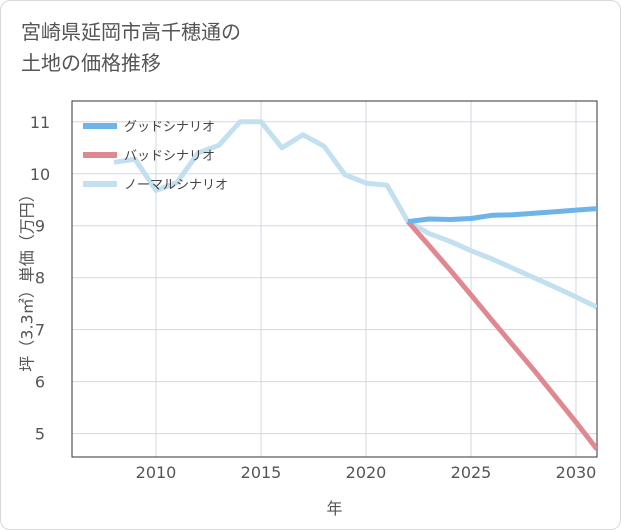 Image resolution: width=621 pixels, height=530 pixels. What do you see at coordinates (40, 174) in the screenshot?
I see `y-tick-label: 10` at bounding box center [40, 174].